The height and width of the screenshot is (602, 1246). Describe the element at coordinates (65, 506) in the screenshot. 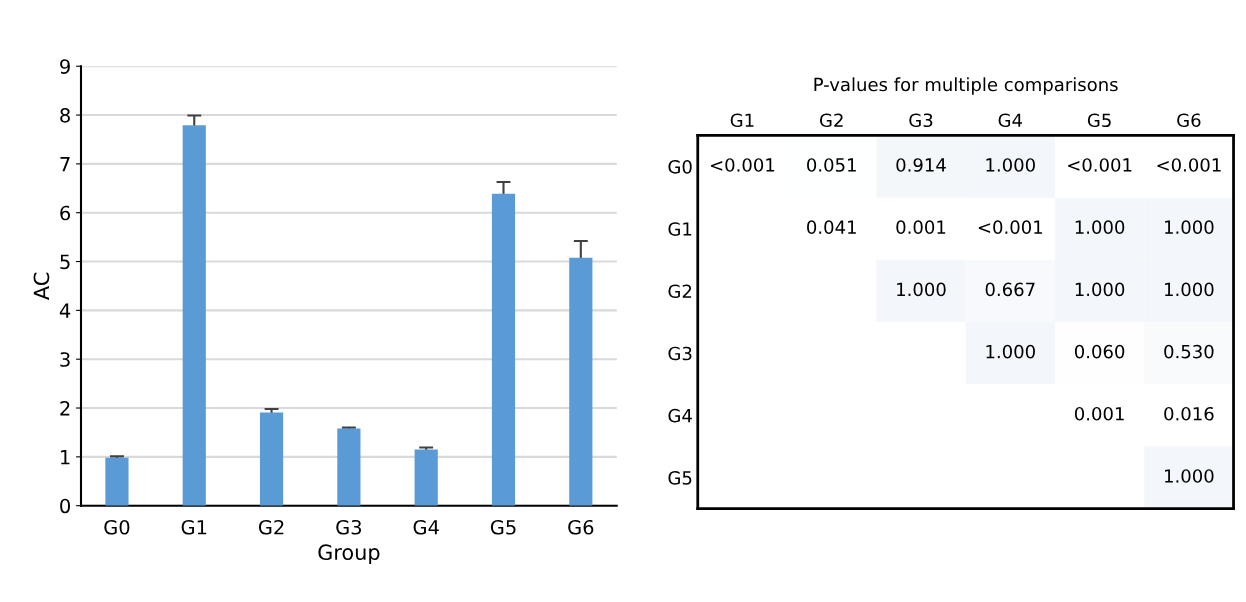

I see `y-tick-label: 0` at that location.